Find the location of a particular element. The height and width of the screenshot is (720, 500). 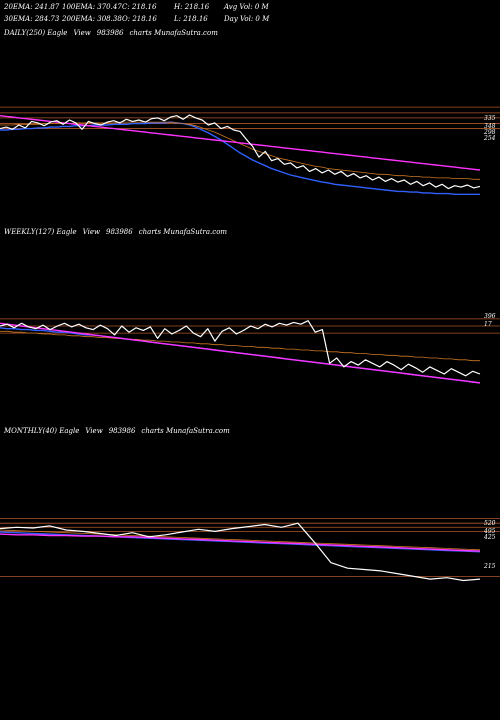

weekly-title-code: 983986 is located at coordinates (119, 232).